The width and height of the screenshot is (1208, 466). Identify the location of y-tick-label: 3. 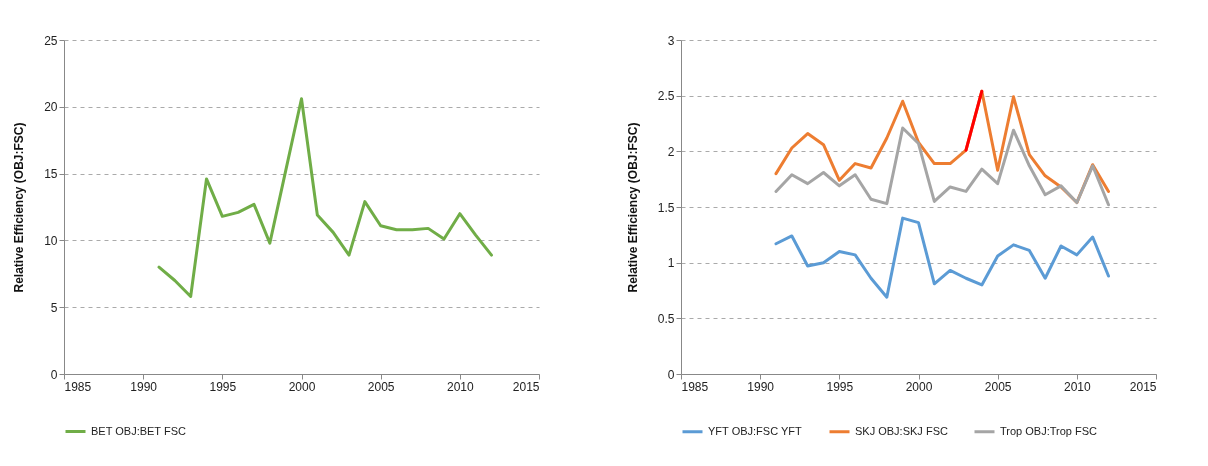
(671, 40).